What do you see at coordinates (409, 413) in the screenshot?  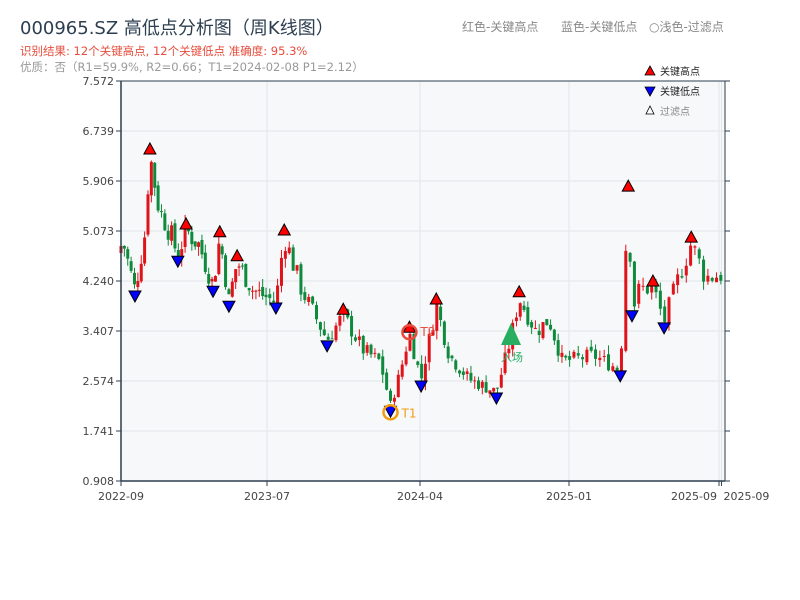 I see `t1-label: T1` at bounding box center [409, 413].